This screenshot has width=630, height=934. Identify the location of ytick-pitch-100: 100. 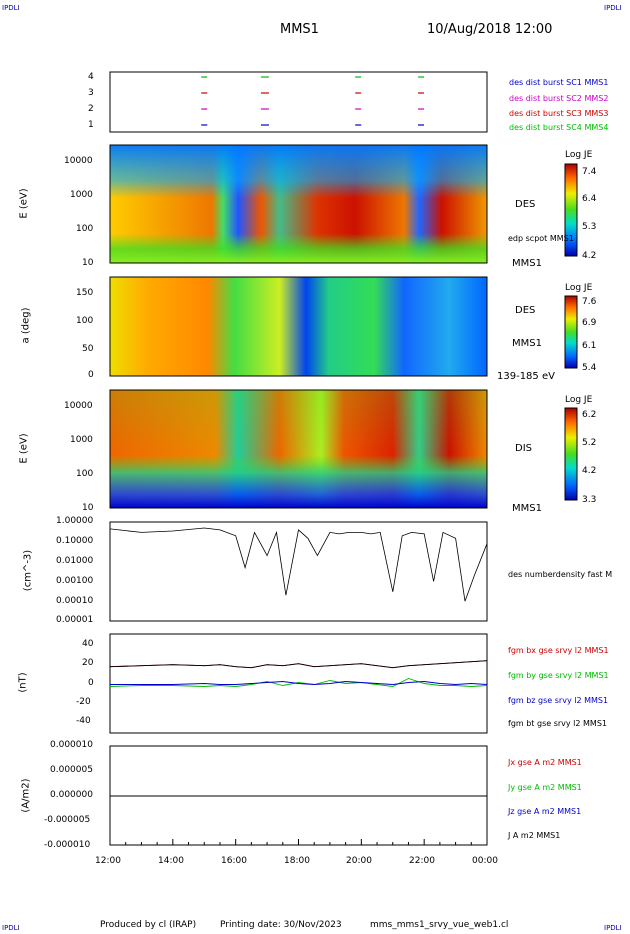
(85, 321).